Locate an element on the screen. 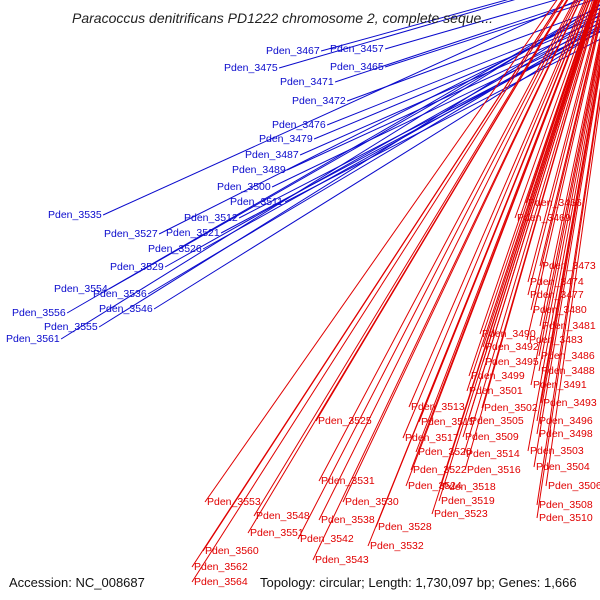 The height and width of the screenshot is (600, 600). reverse-gene-label: Pden_3490 is located at coordinates (509, 334).